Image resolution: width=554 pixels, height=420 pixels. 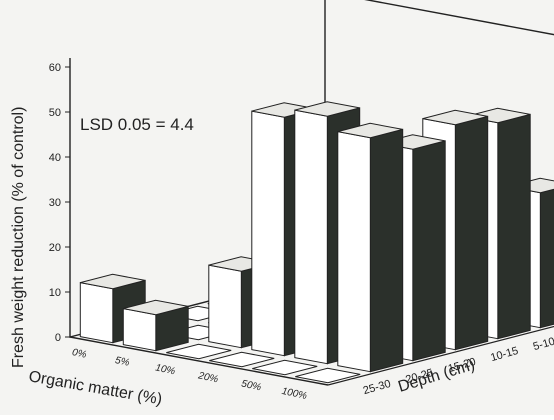 What do you see at coordinates (504, 354) in the screenshot?
I see `depth-tick-label: 10-15` at bounding box center [504, 354].